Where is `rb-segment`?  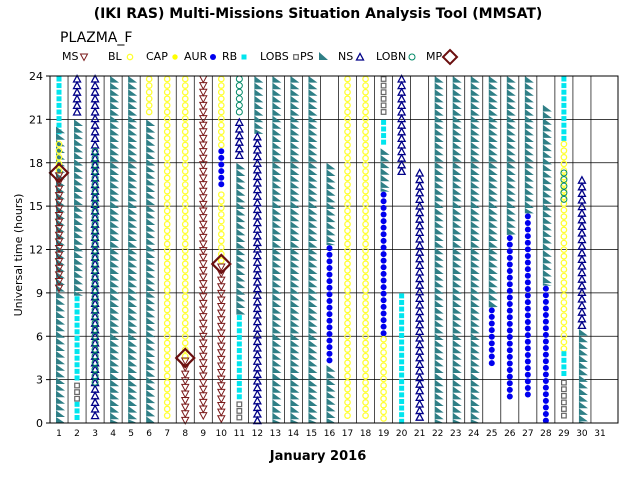 rb-segment is located at coordinates (384, 132).